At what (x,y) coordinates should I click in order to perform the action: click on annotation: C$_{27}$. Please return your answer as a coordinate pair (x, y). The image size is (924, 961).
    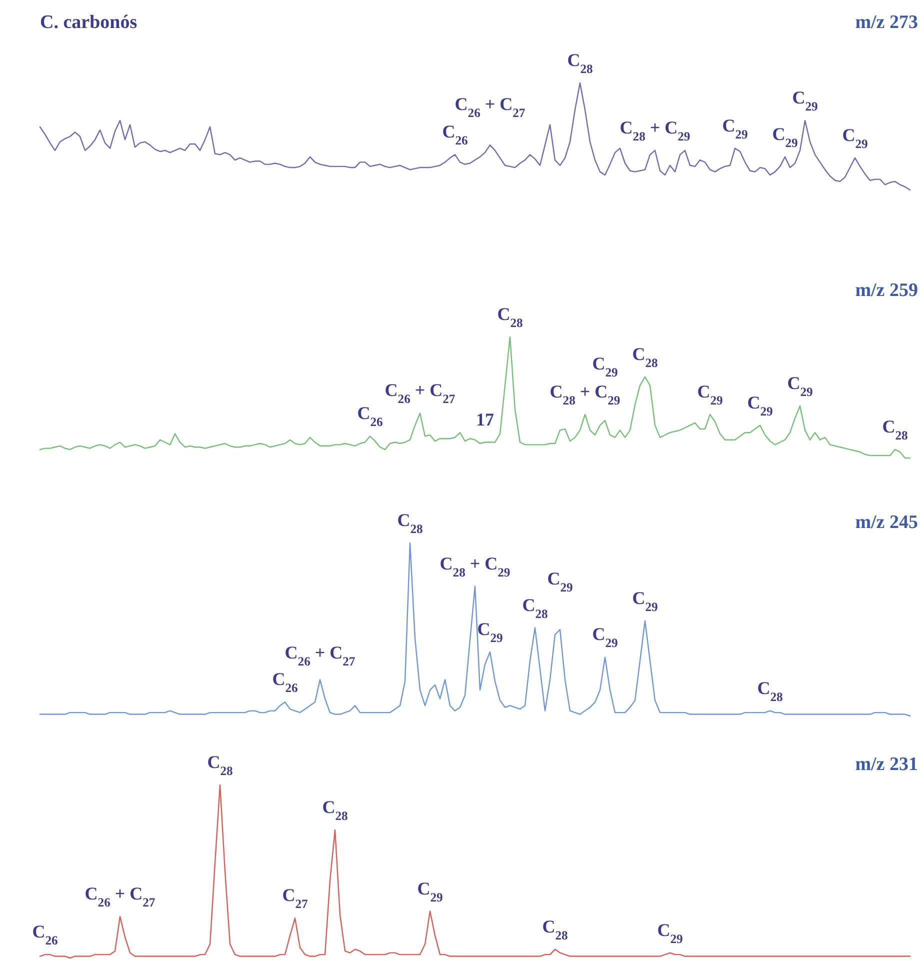
    Looking at the image, I should click on (295, 898).